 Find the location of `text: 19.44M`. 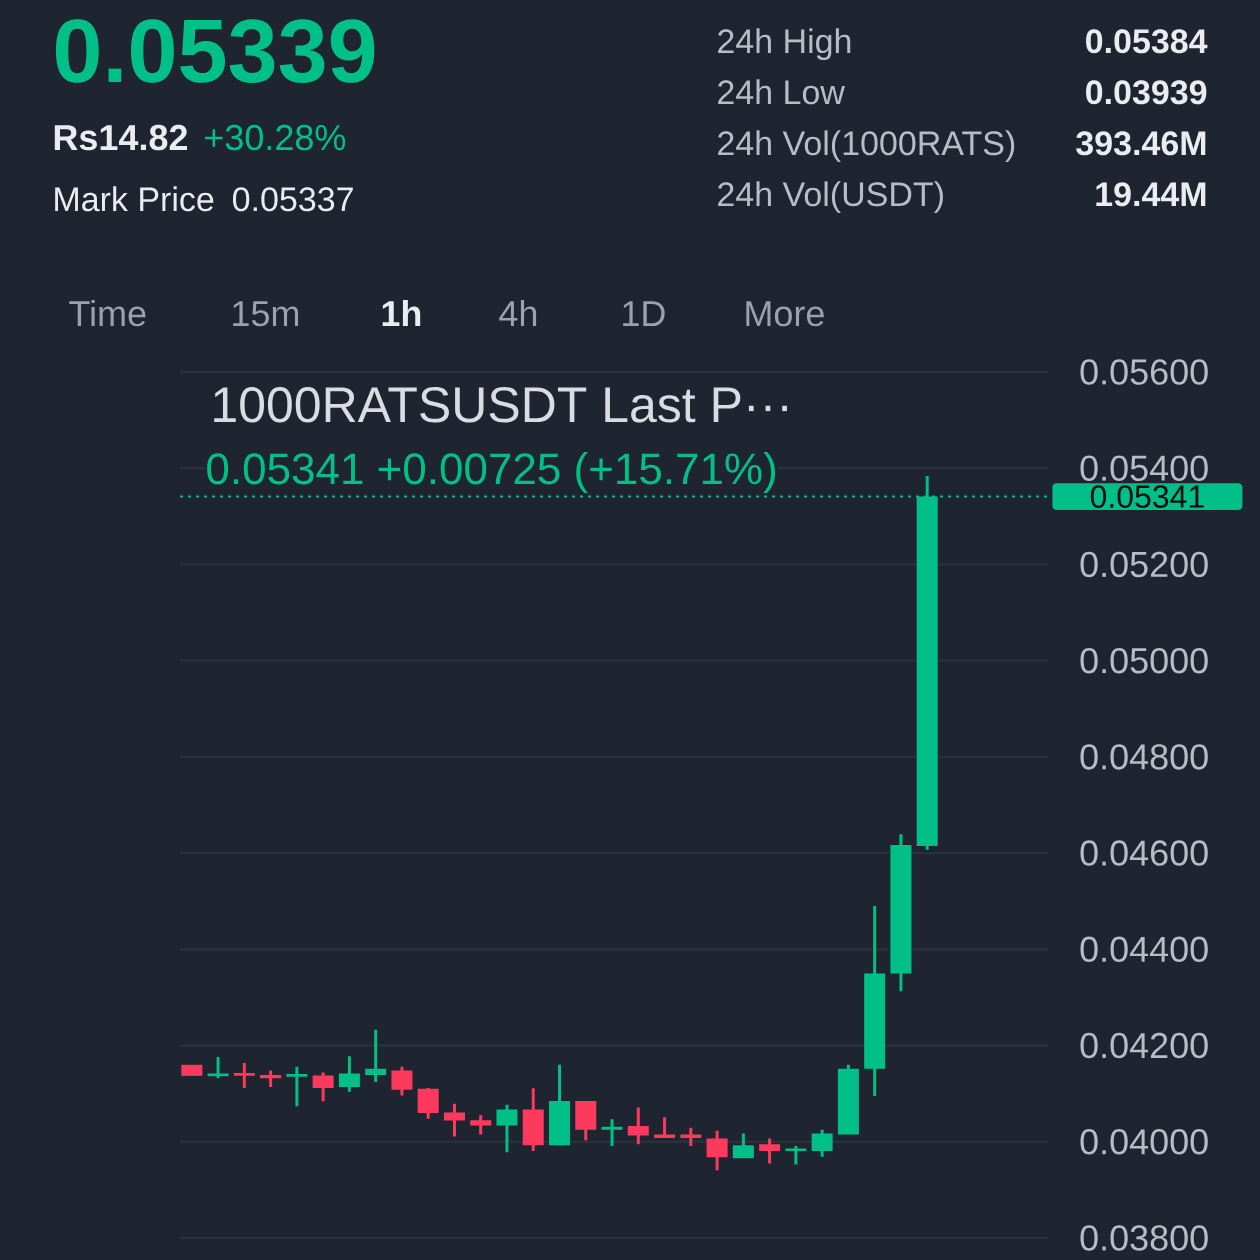

text: 19.44M is located at coordinates (1151, 194).